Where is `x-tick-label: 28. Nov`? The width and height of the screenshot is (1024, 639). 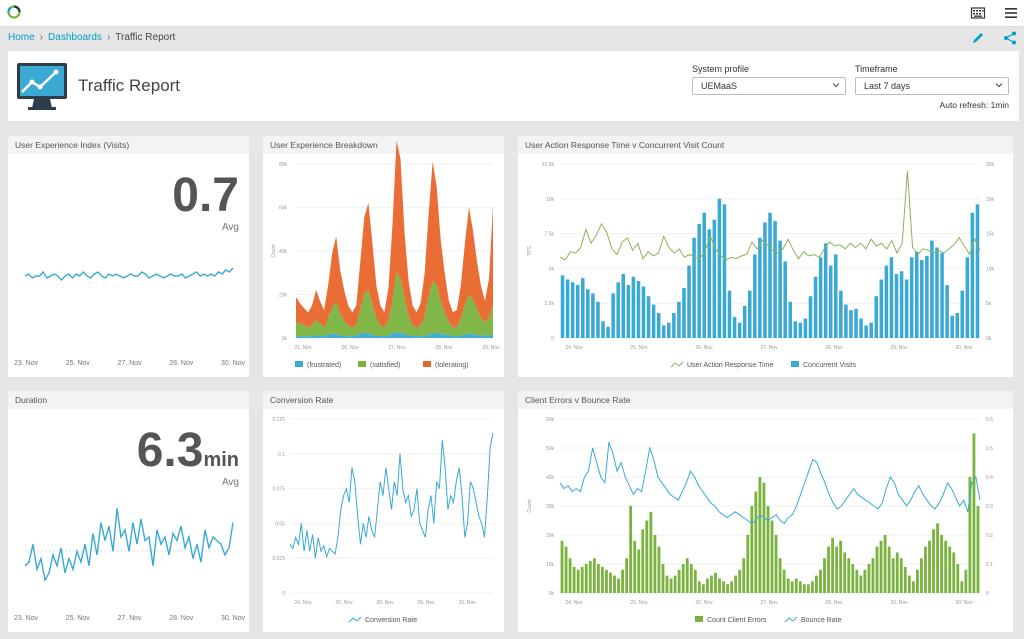
x-tick-label: 28. Nov is located at coordinates (834, 348).